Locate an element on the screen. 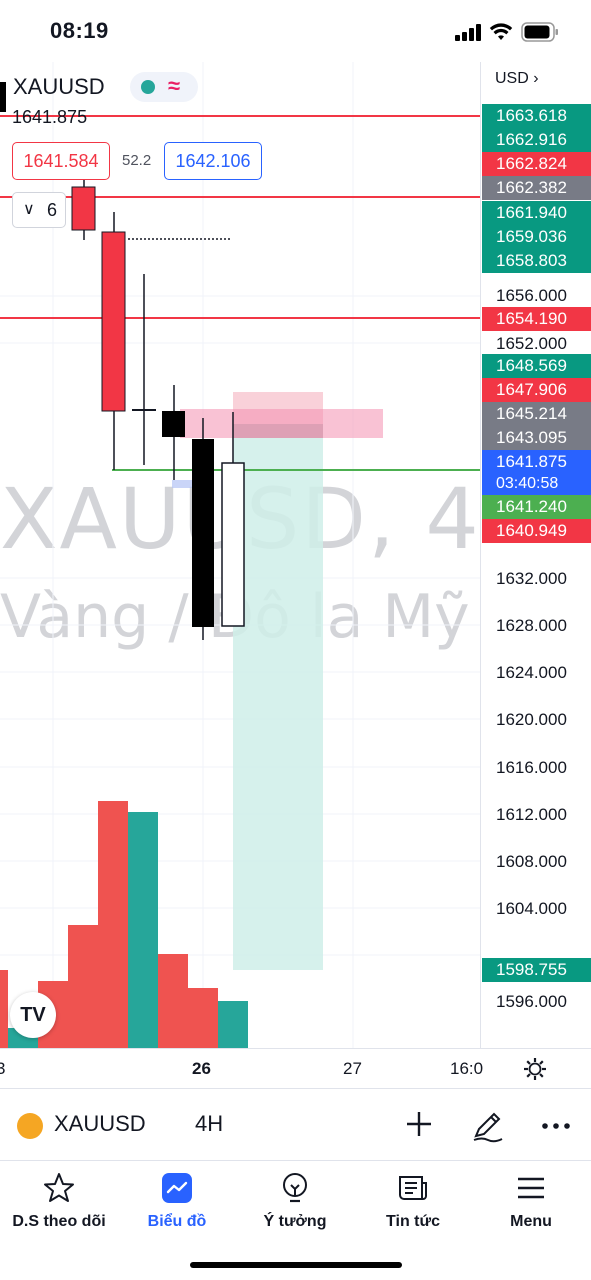 This screenshot has width=591, height=1280. battery-icon is located at coordinates (539, 32).